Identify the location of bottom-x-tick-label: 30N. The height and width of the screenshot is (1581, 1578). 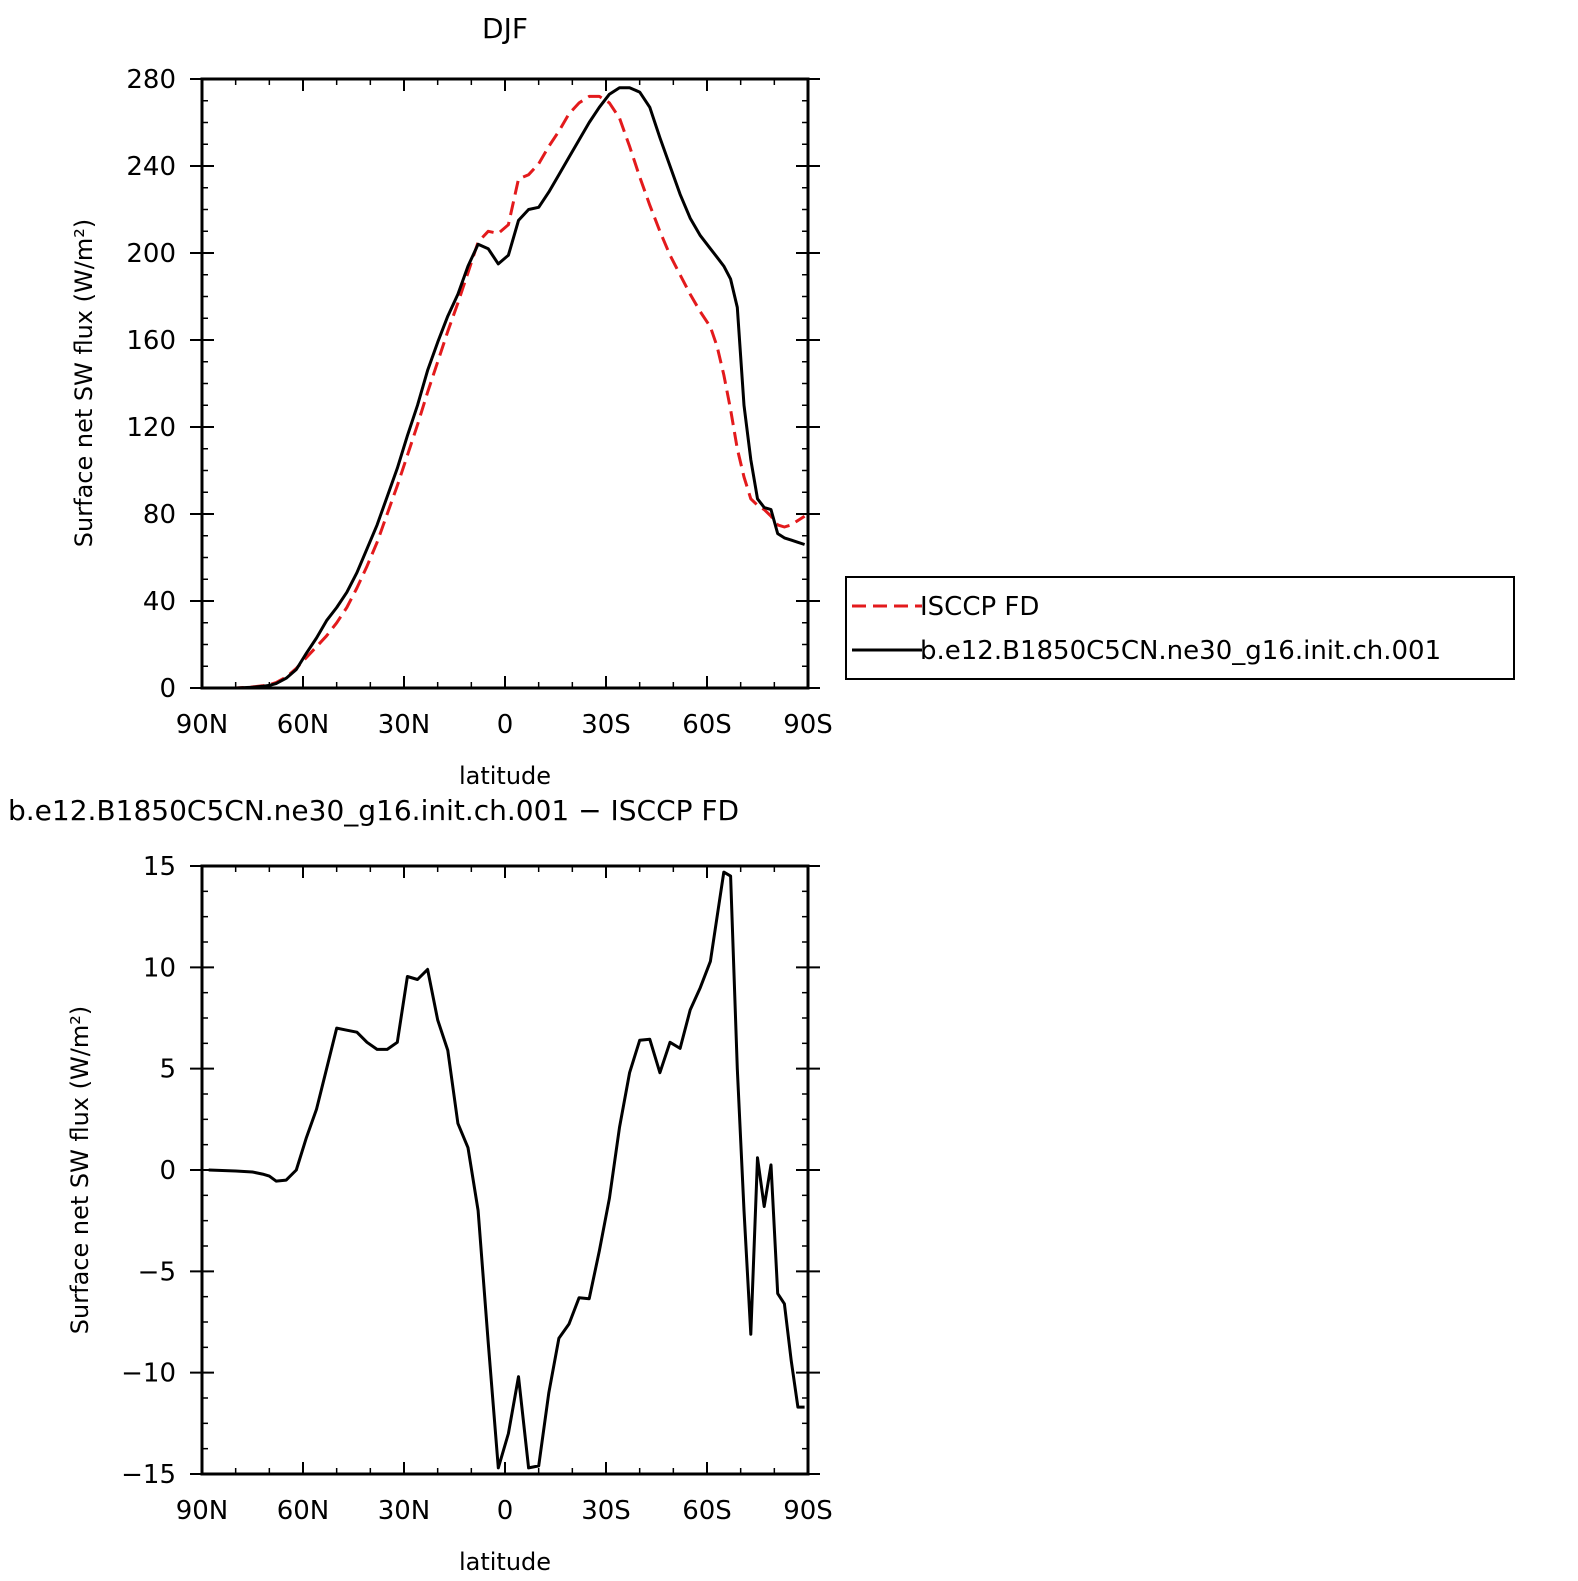
(404, 1511).